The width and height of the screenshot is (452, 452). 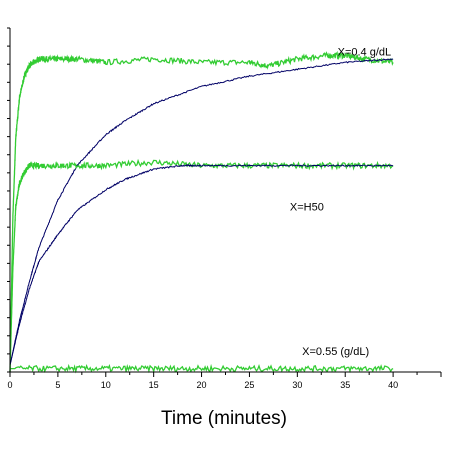 I want to click on x-tick-label: 35, so click(x=345, y=385).